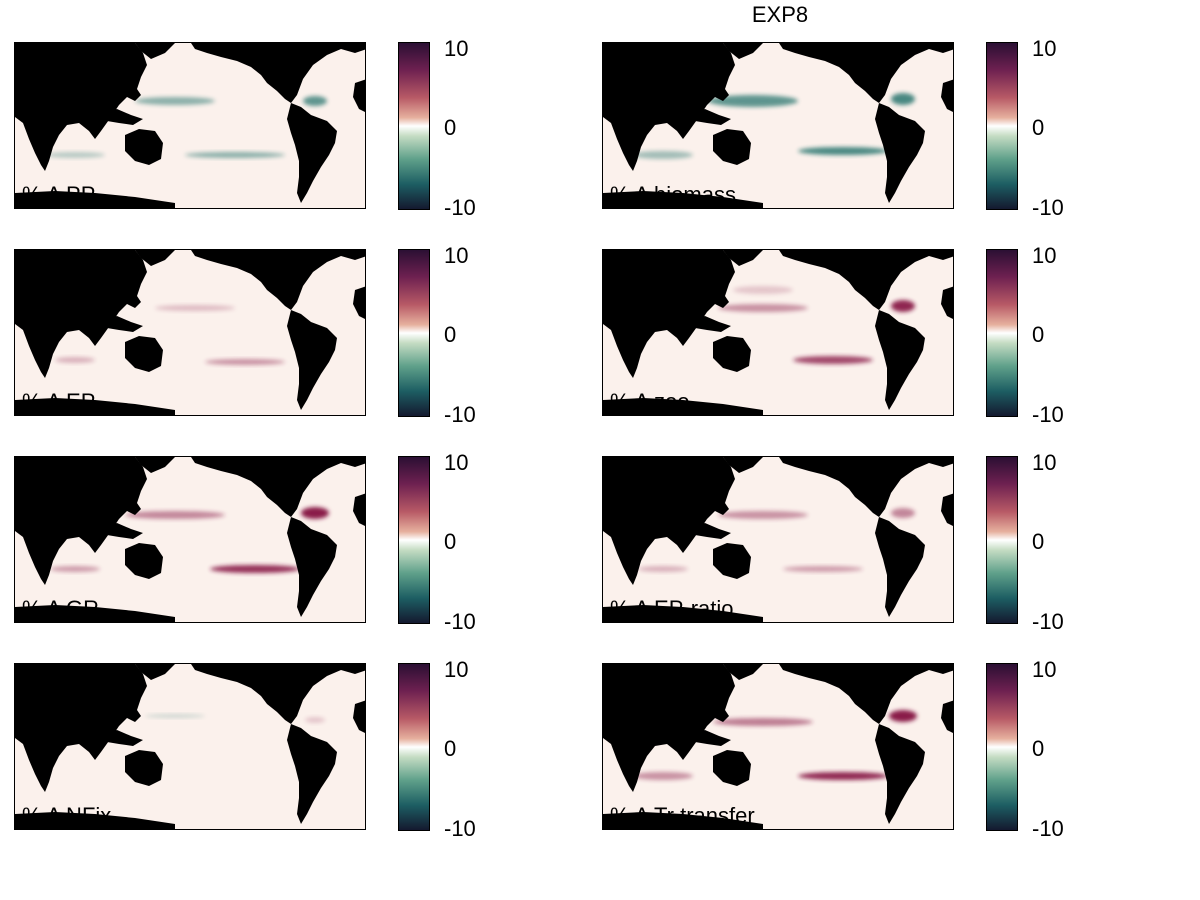 The height and width of the screenshot is (900, 1200). I want to click on panel-label: % Δ GR, so click(61, 608).